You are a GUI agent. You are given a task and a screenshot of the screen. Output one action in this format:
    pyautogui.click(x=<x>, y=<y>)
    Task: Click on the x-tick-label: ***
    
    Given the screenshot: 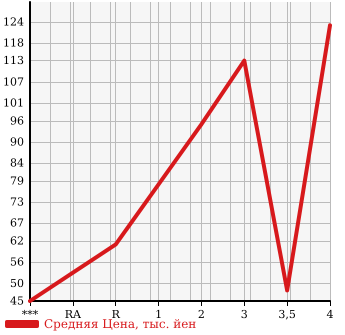 What is the action you would take?
    pyautogui.click(x=30, y=314)
    